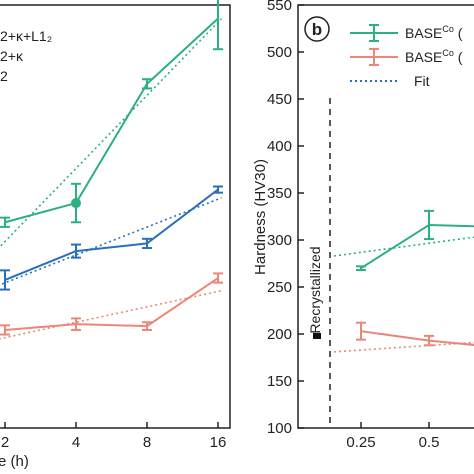 The image size is (474, 474). What do you see at coordinates (422, 81) in the screenshot?
I see `svg-text: Fit` at bounding box center [422, 81].